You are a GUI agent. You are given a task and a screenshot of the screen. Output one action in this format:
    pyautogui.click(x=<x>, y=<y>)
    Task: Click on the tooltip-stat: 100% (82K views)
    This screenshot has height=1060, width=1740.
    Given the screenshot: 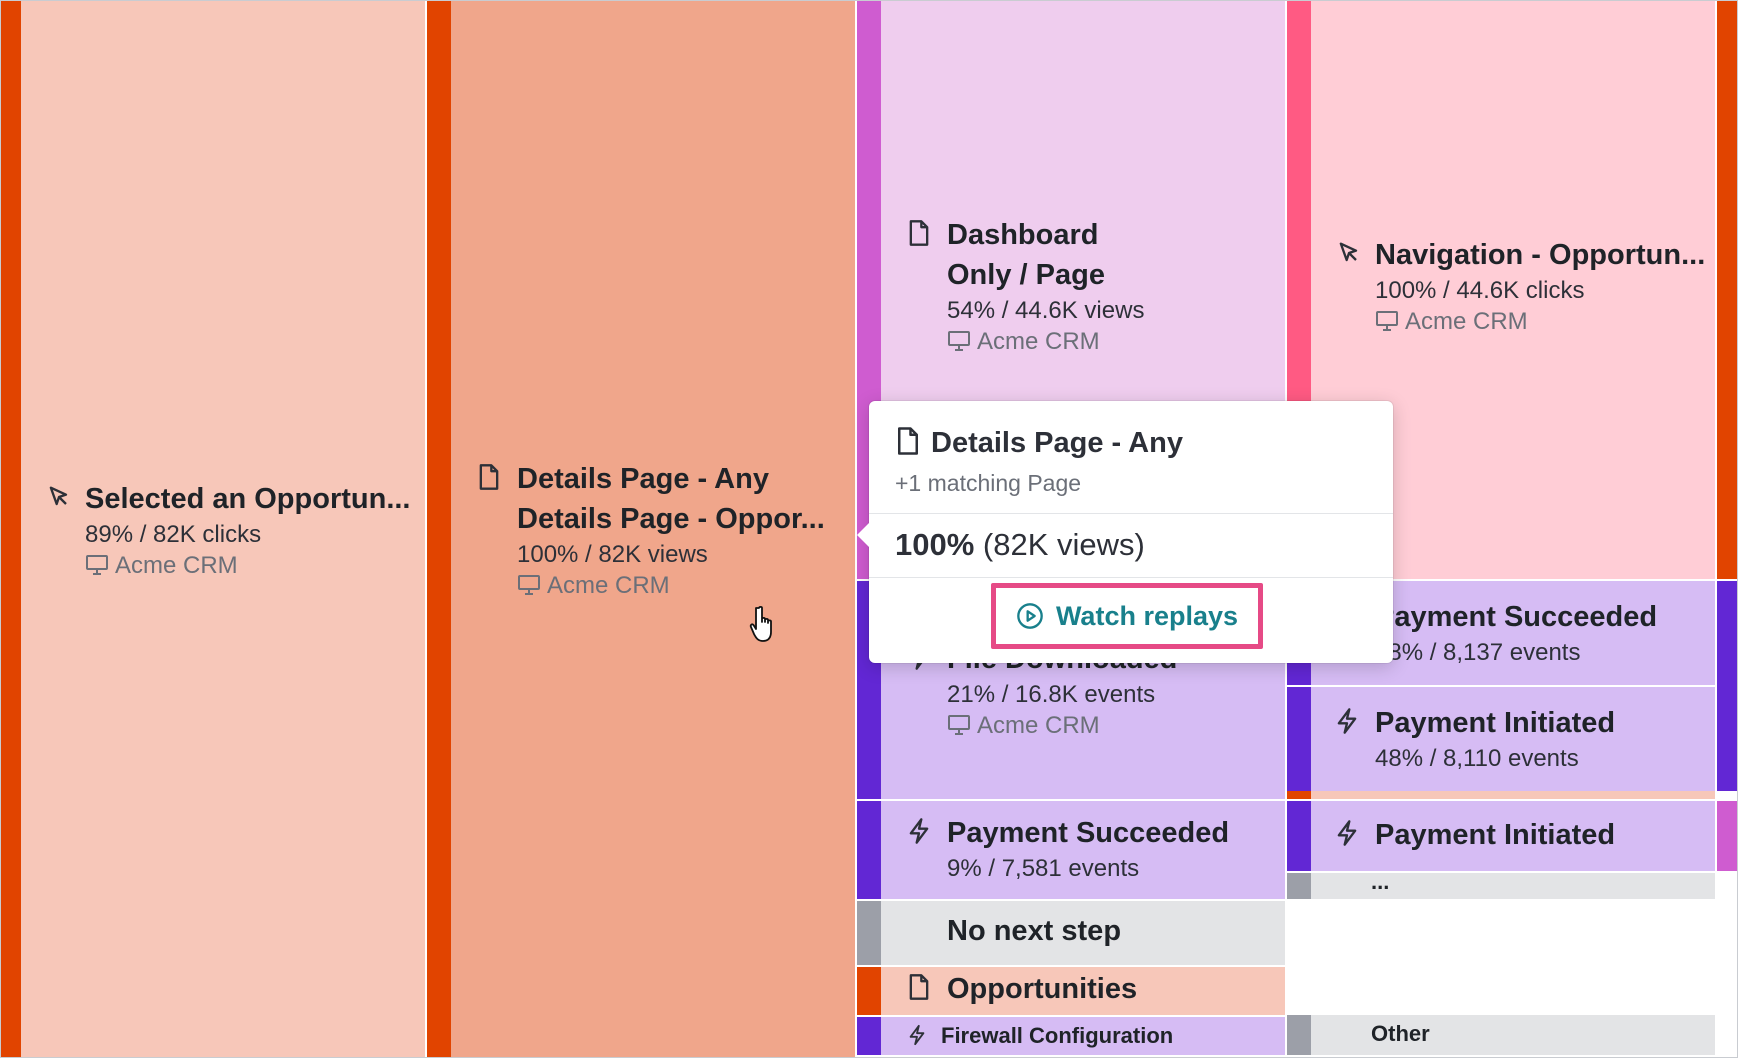 What is the action you would take?
    pyautogui.click(x=1020, y=545)
    